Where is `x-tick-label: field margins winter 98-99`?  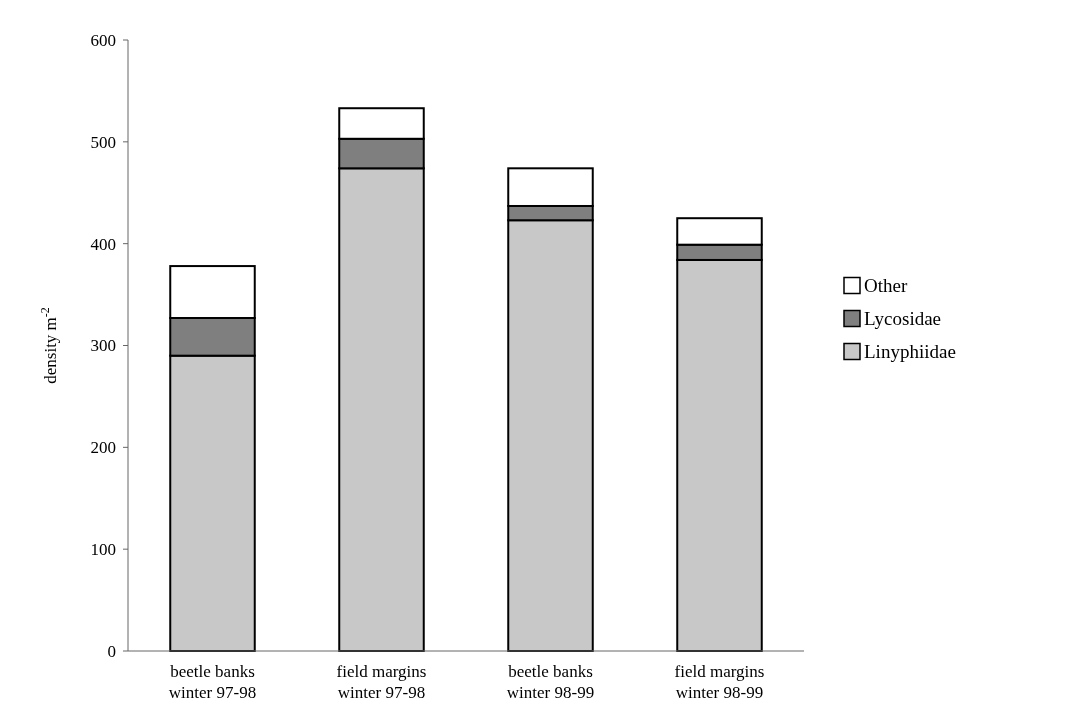
x-tick-label: field margins winter 98-99 is located at coordinates (719, 682).